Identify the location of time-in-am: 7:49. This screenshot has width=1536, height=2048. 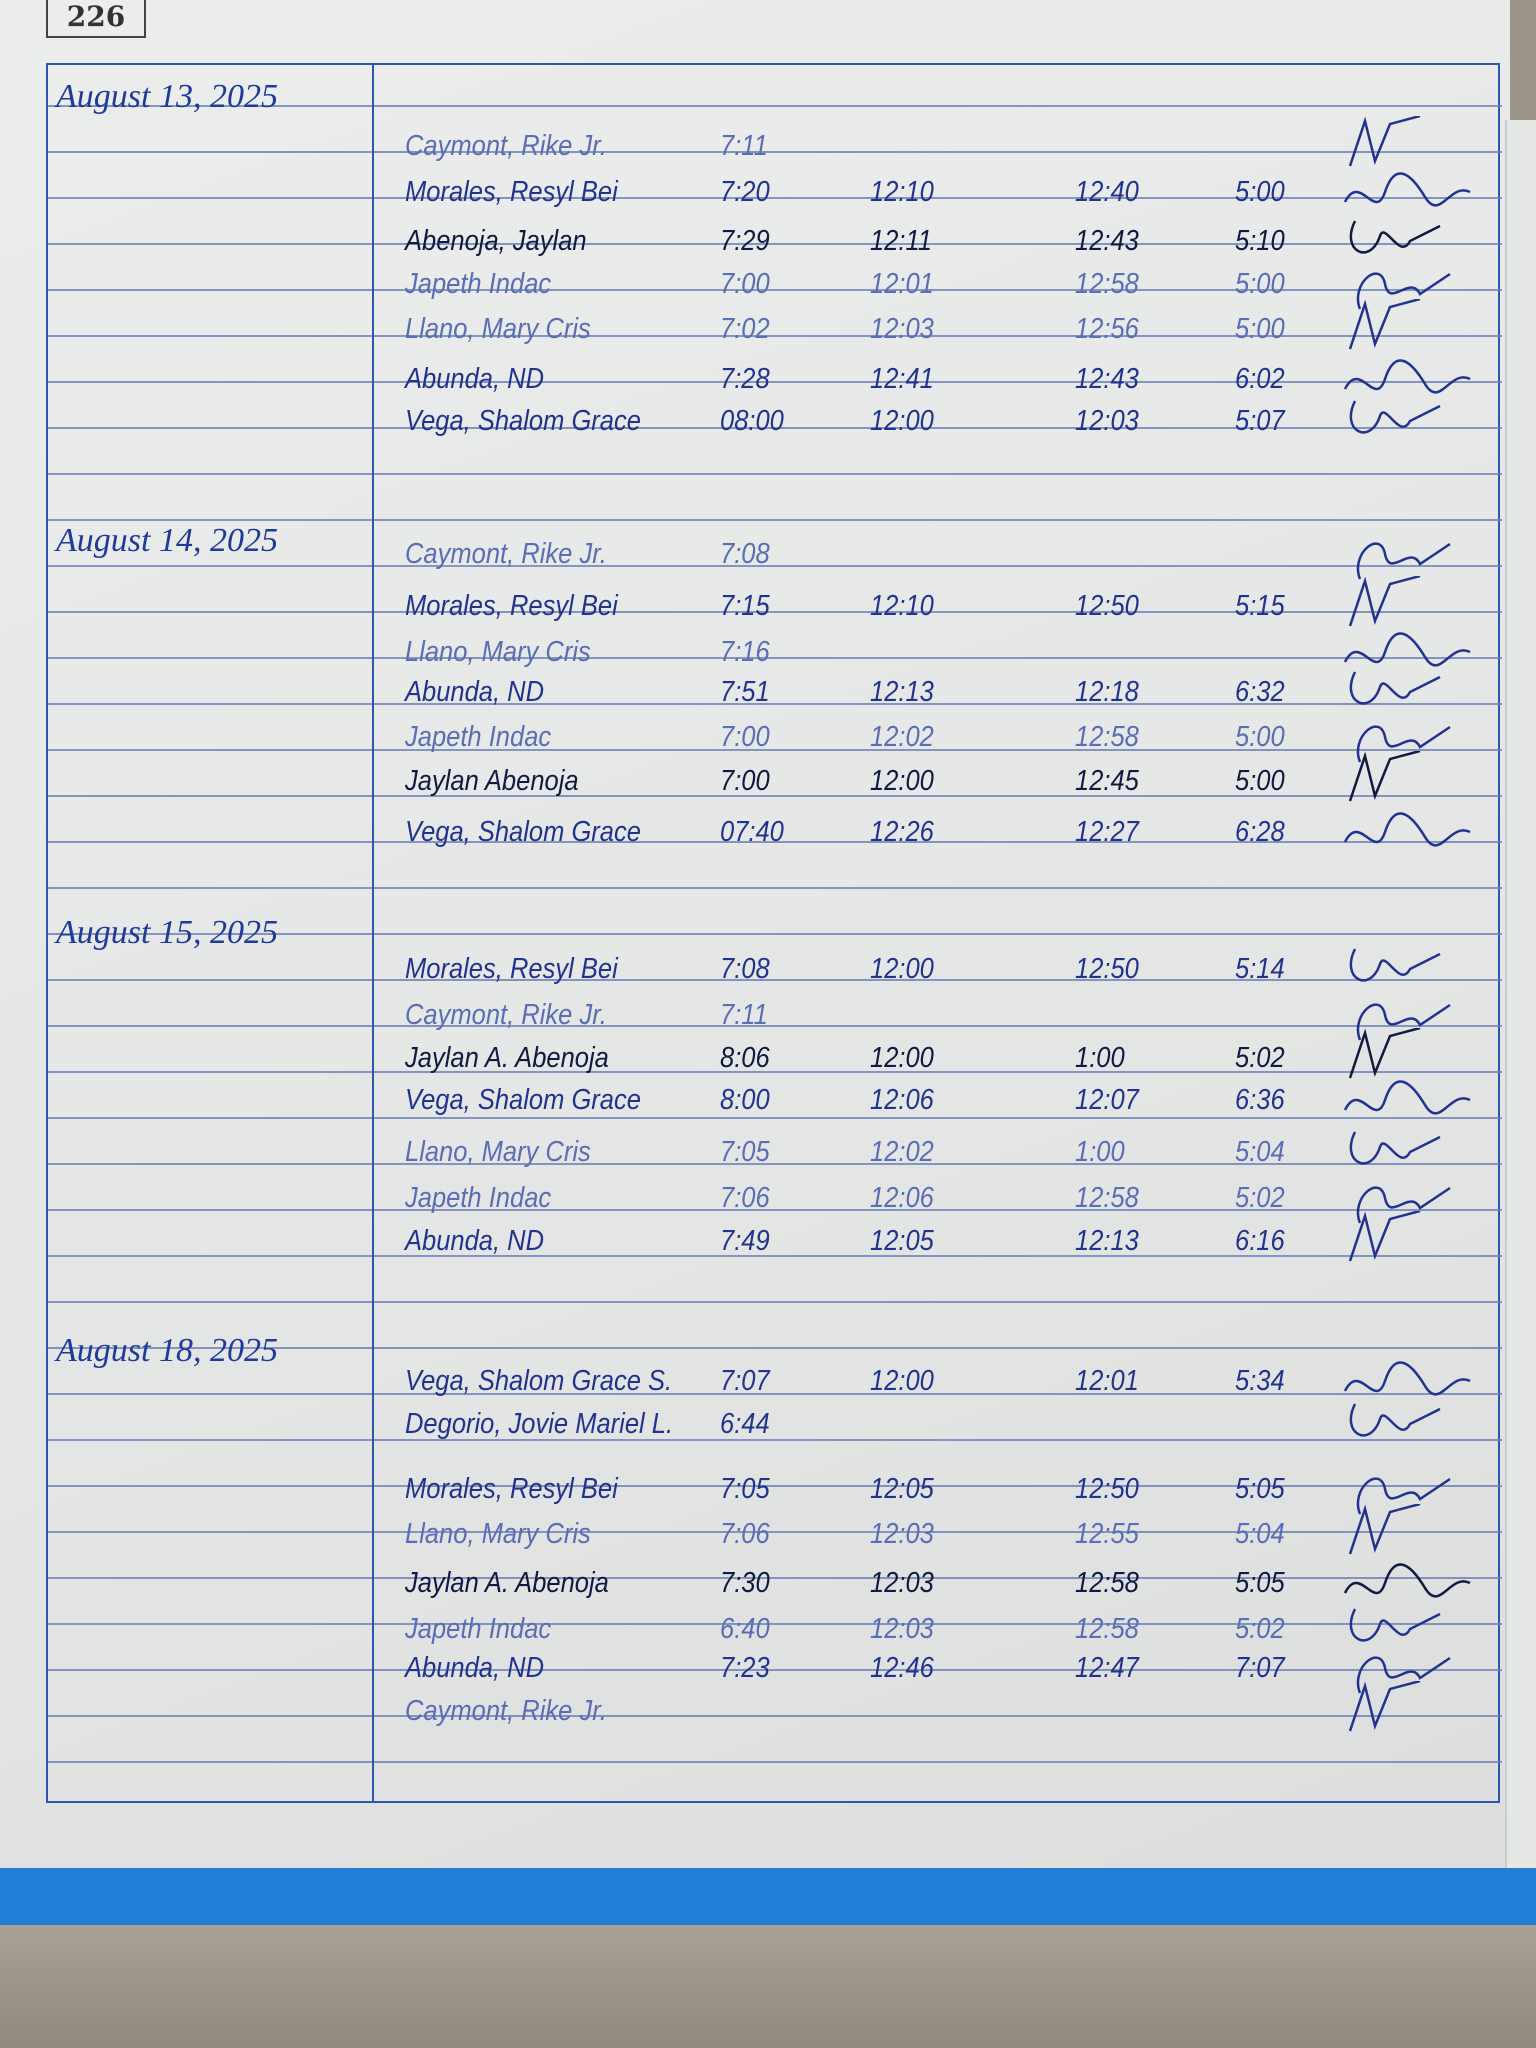
(745, 1241).